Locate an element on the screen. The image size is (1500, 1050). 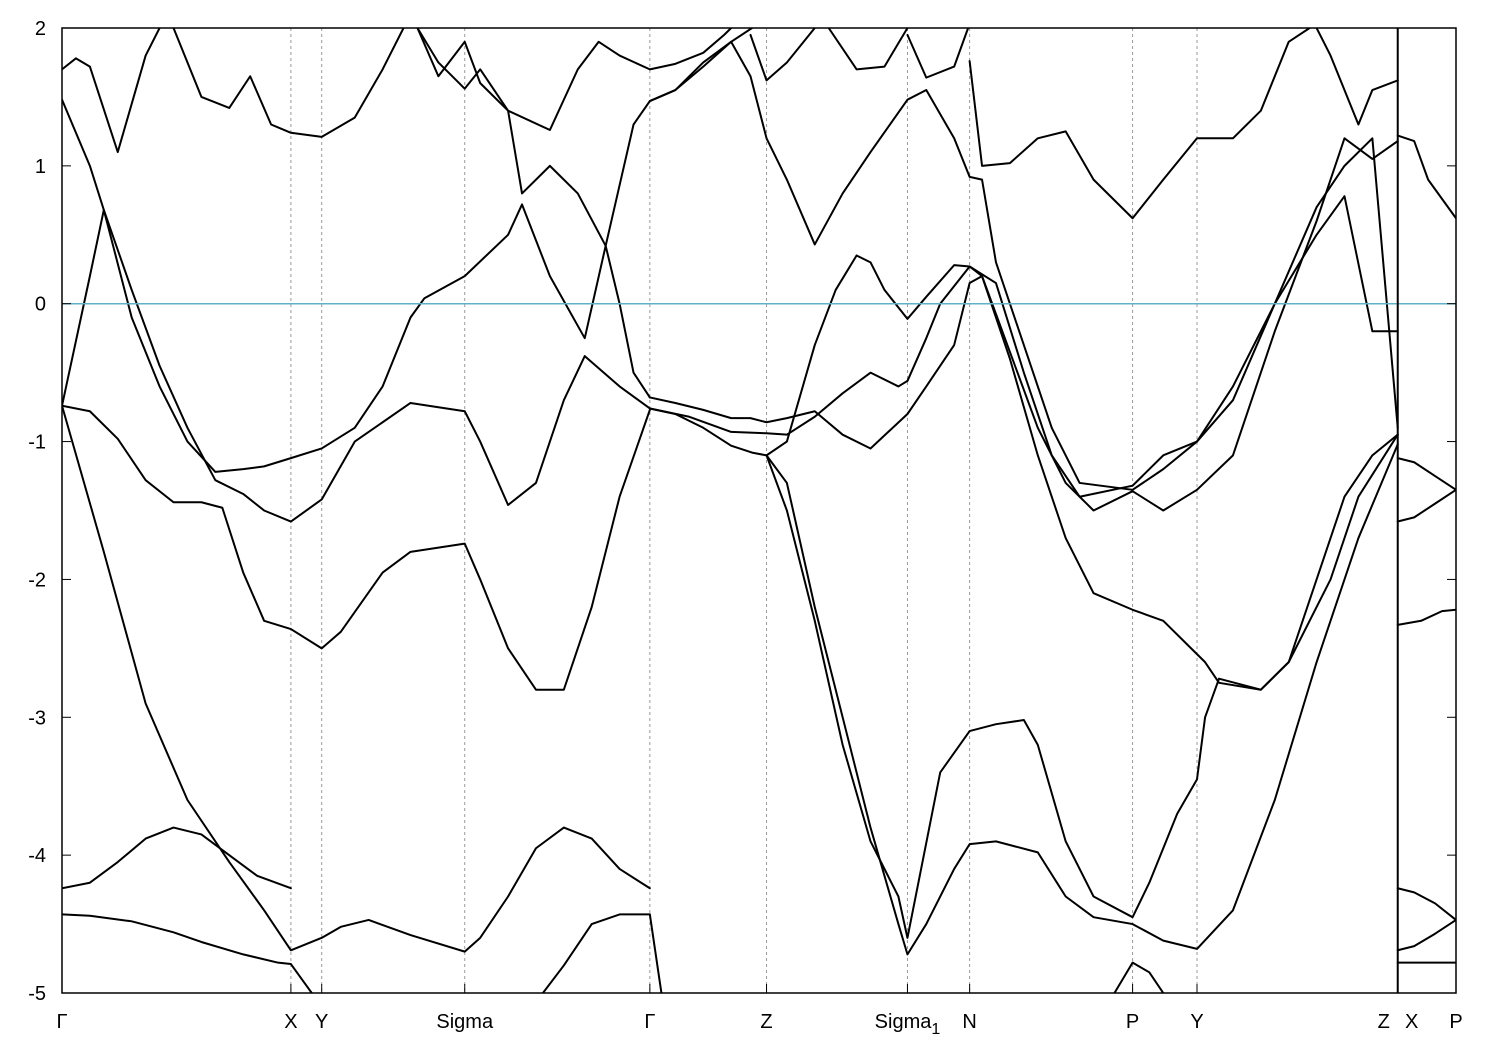
y-tick-label: 1 is located at coordinates (40, 167).